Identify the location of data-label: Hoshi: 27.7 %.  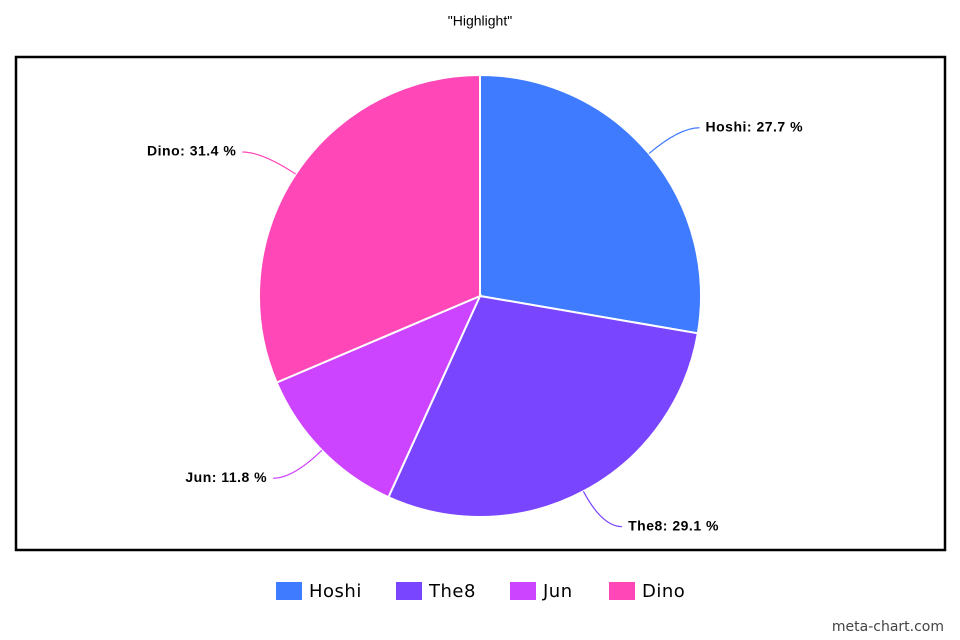
(755, 126).